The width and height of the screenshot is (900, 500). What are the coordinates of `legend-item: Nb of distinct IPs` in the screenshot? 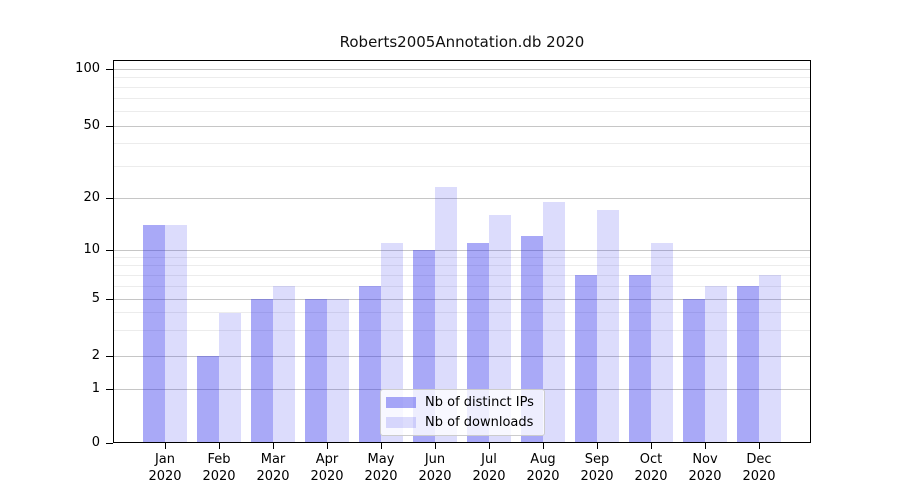 It's located at (462, 402).